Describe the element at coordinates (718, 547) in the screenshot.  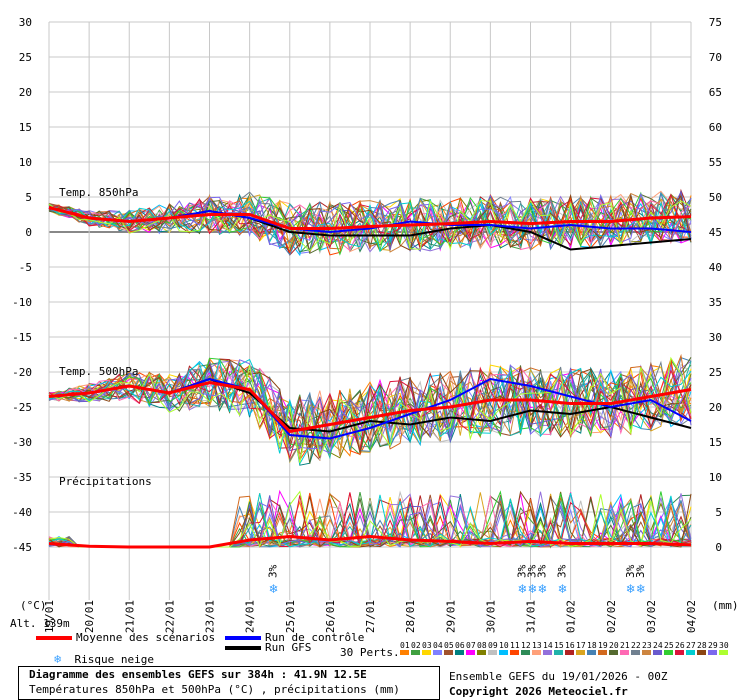
I see `right-tick-label: 0` at that location.